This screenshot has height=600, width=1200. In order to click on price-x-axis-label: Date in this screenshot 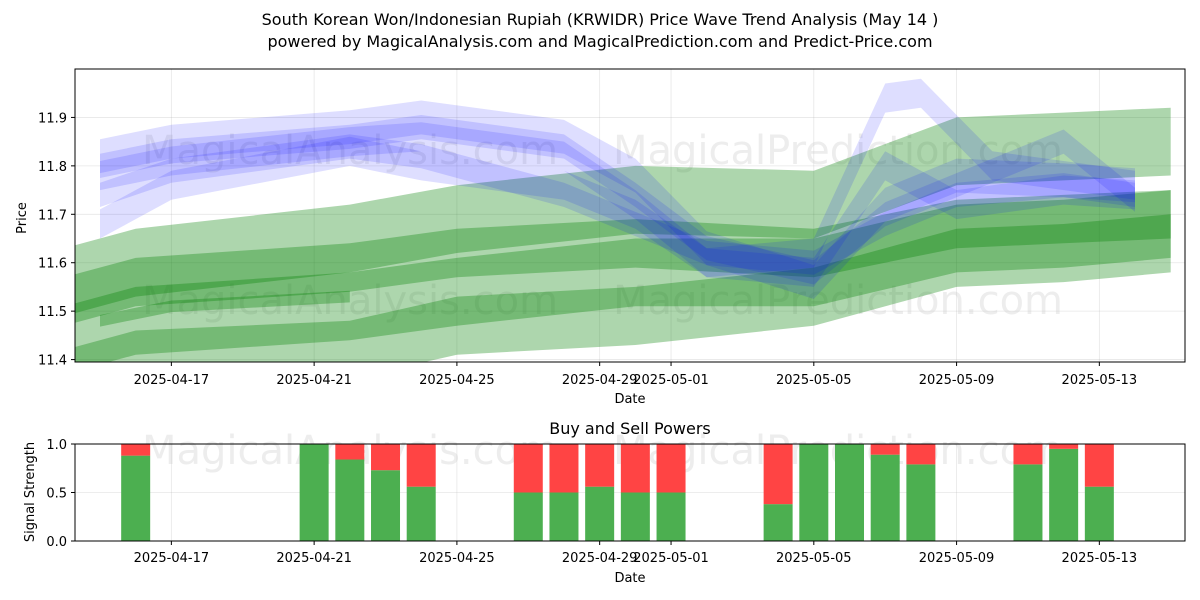, I will do `click(629, 399)`.